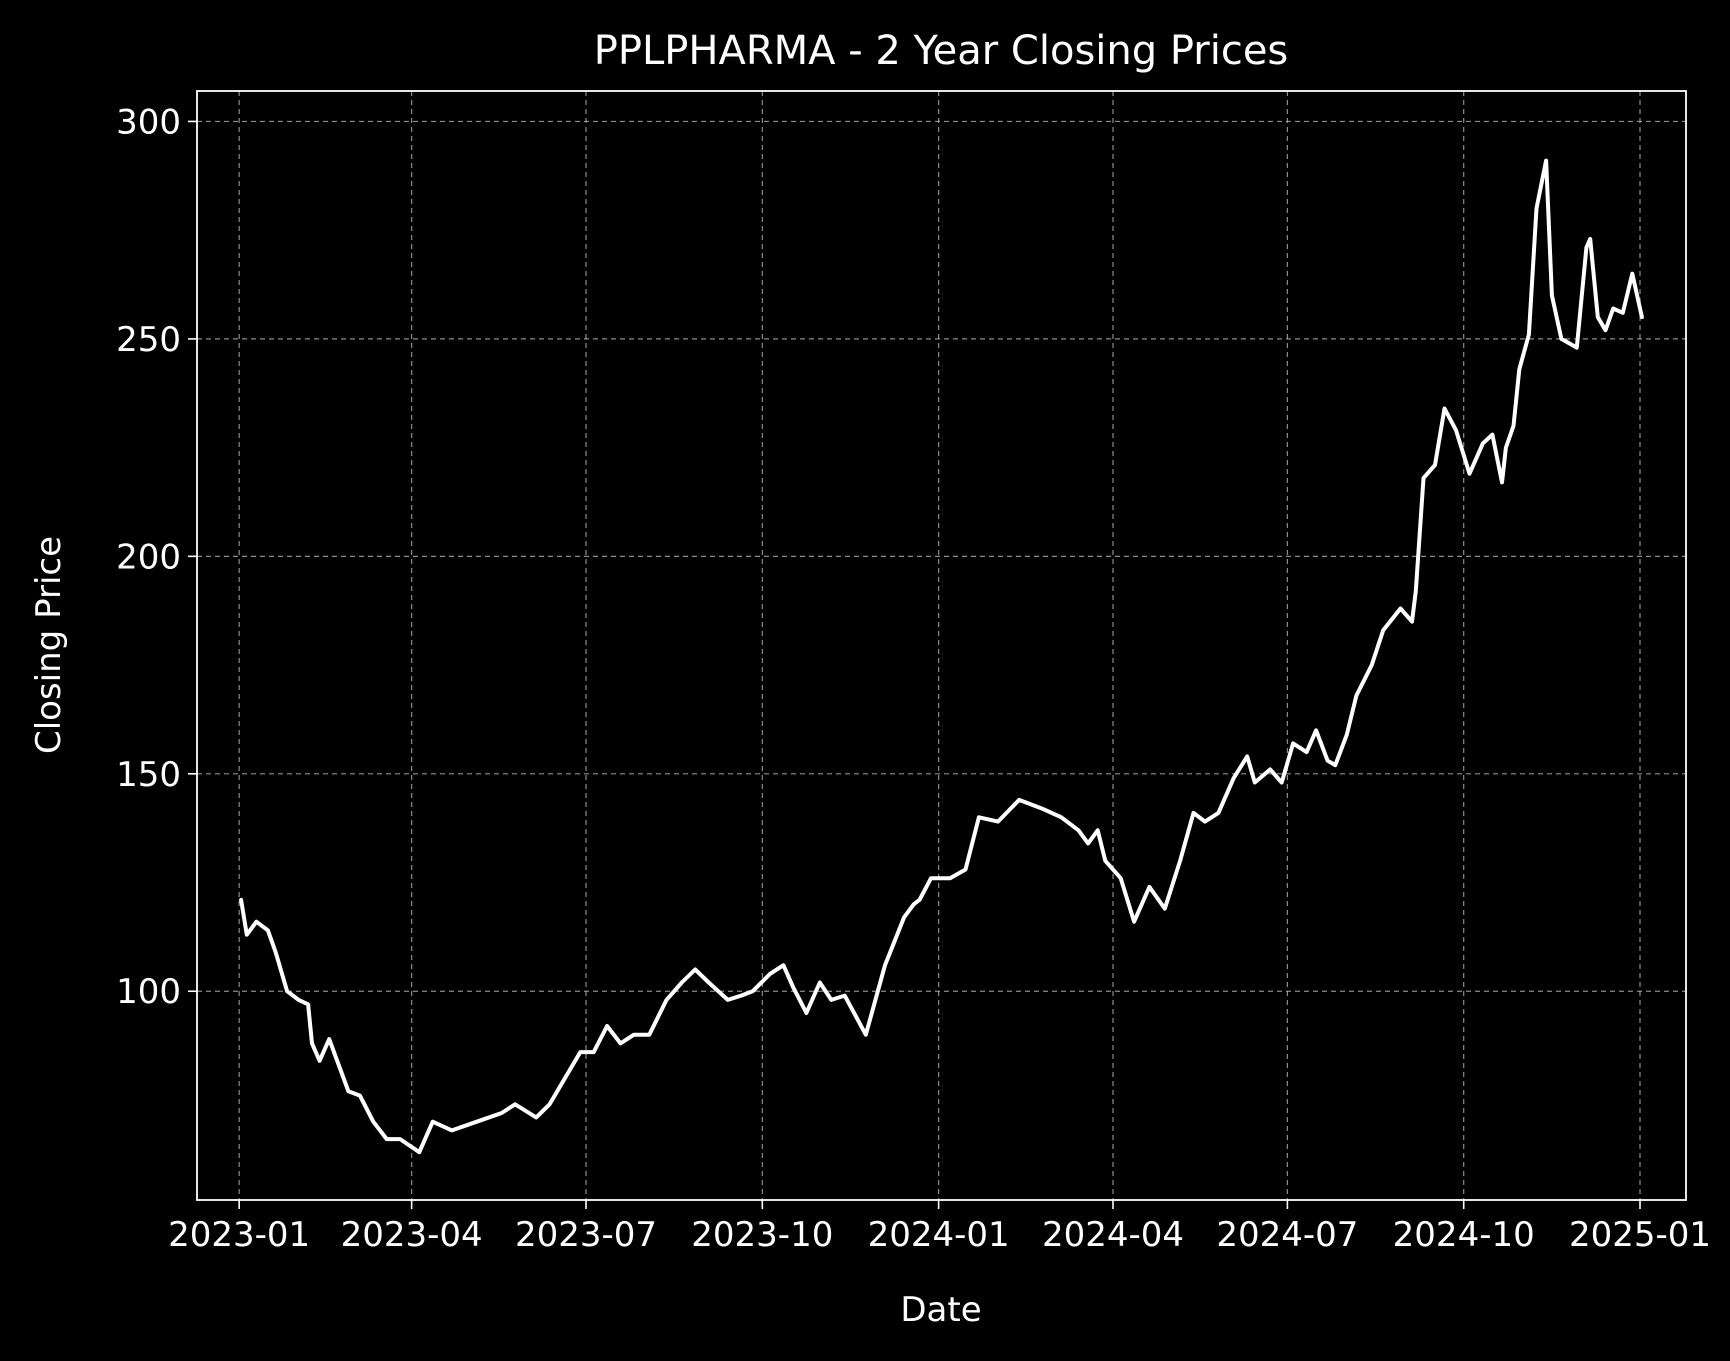 The height and width of the screenshot is (1361, 1730). Describe the element at coordinates (148, 992) in the screenshot. I see `y-tick-label: 100` at that location.